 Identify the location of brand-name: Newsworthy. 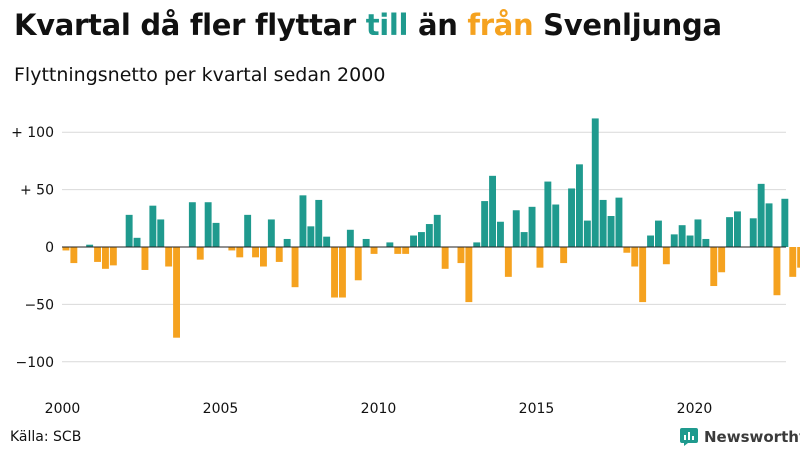
(752, 437).